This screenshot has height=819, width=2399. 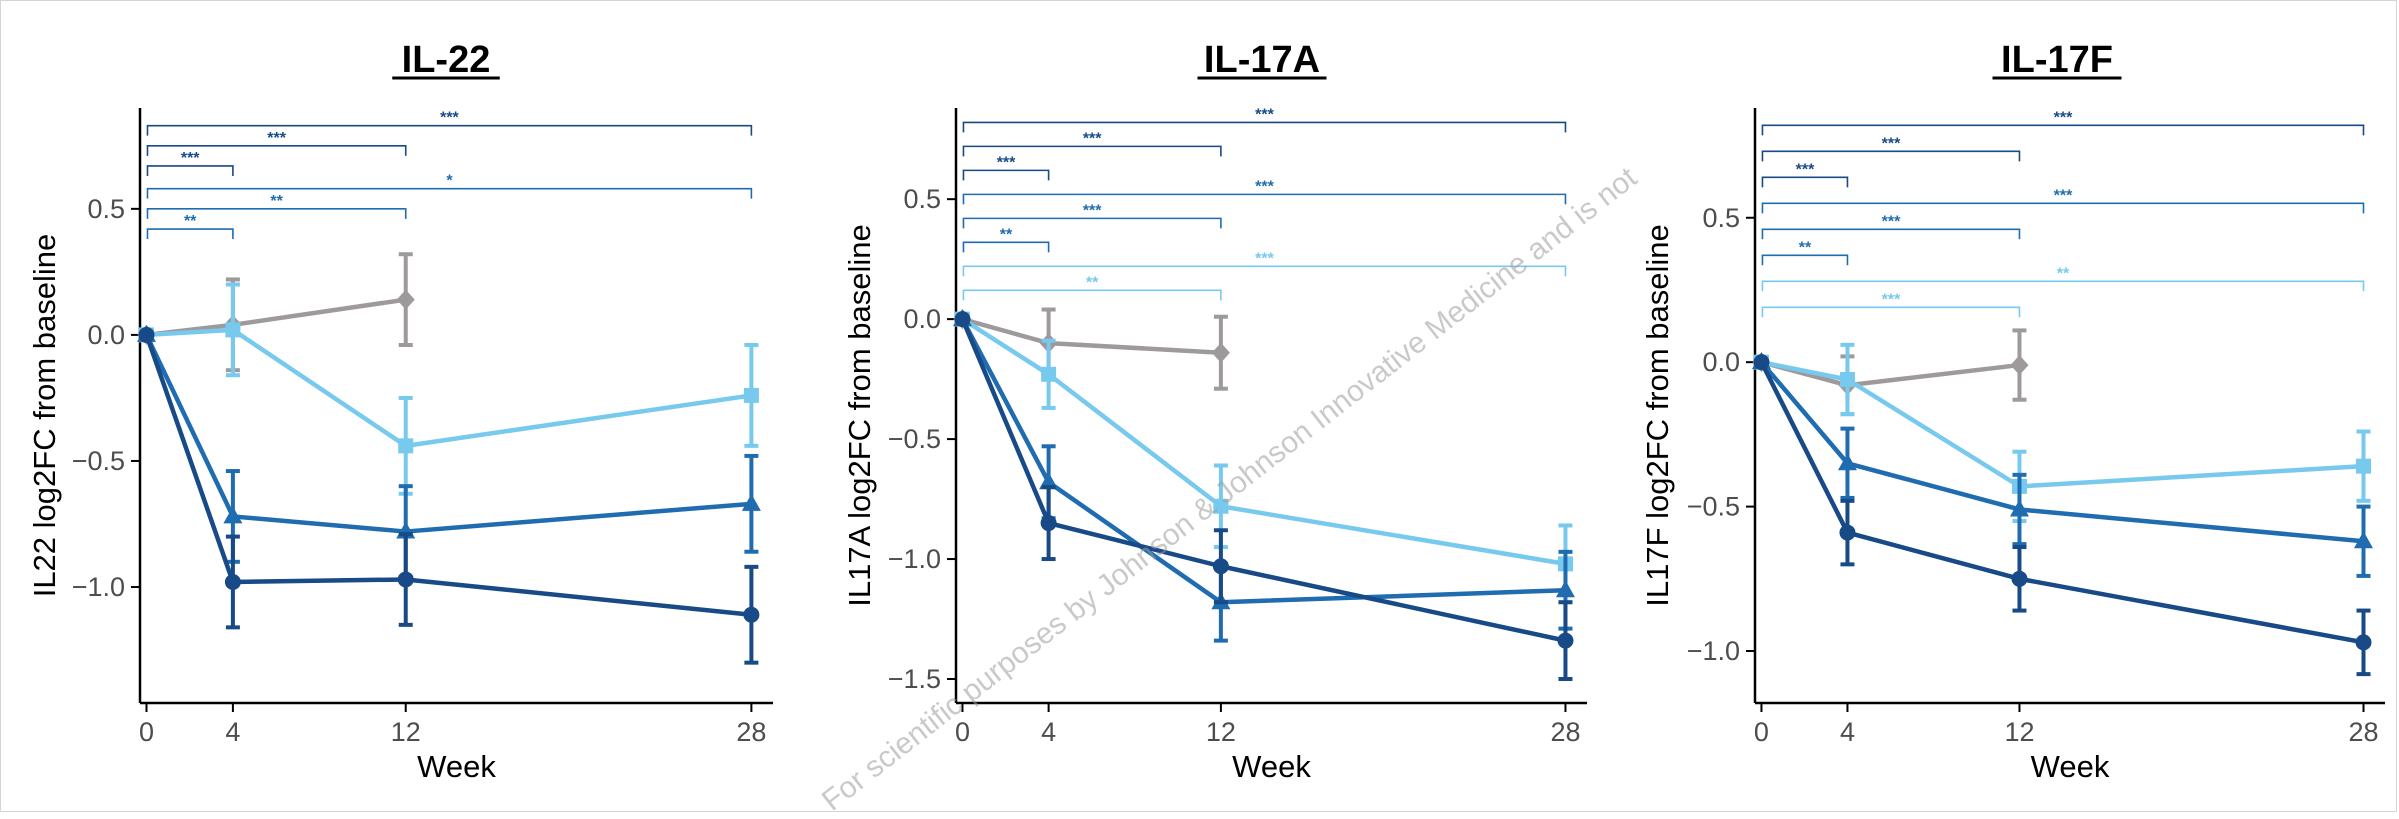 What do you see at coordinates (914, 679) in the screenshot?
I see `y-tick-label: −1.5` at bounding box center [914, 679].